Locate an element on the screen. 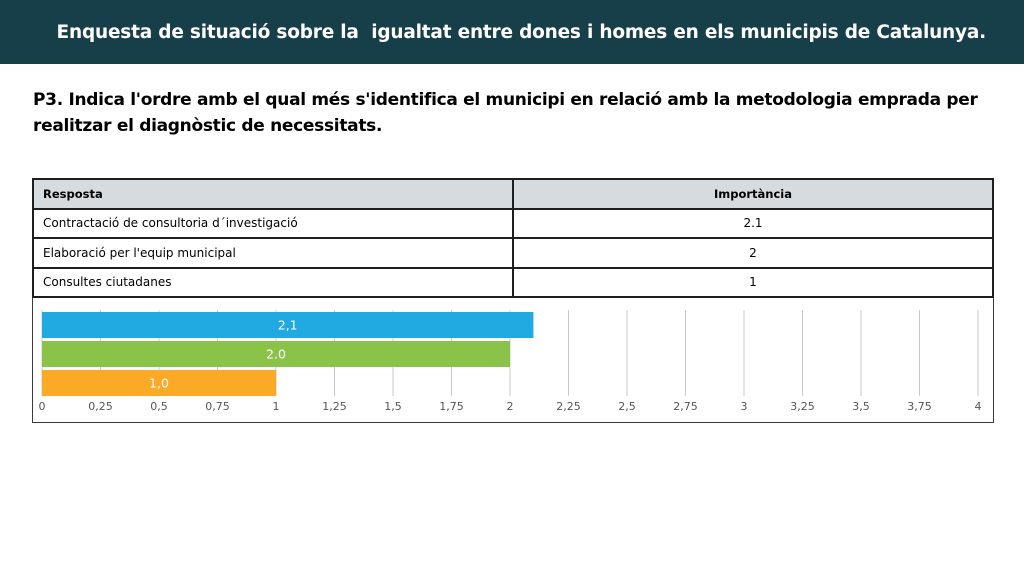  row-response: Consultes ciutadanes is located at coordinates (273, 282).